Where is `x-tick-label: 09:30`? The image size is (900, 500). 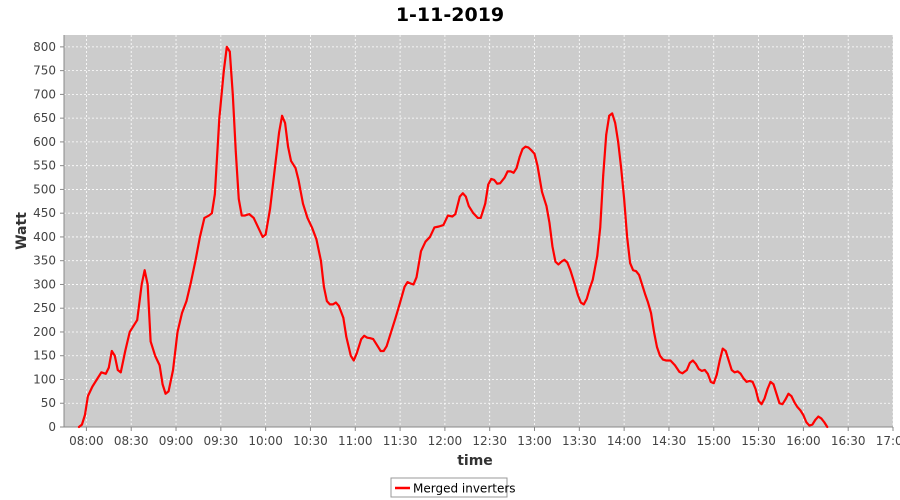
x-tick-label: 09:30 is located at coordinates (221, 441).